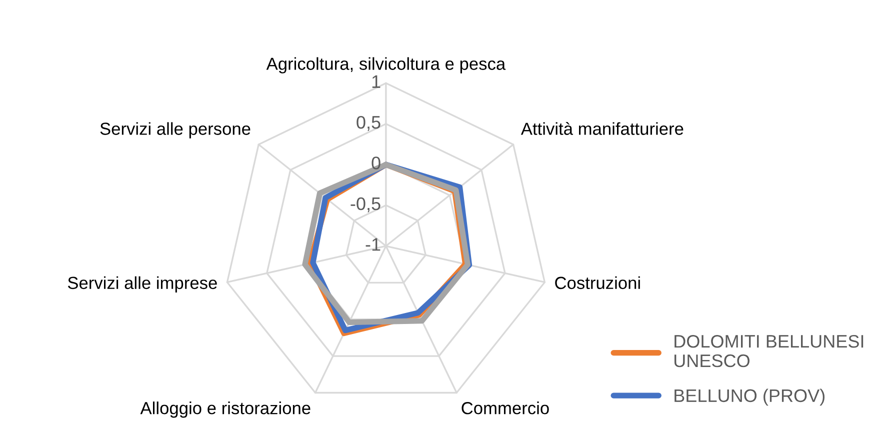 The height and width of the screenshot is (422, 881). I want to click on spoke-label: Commercio, so click(505, 408).